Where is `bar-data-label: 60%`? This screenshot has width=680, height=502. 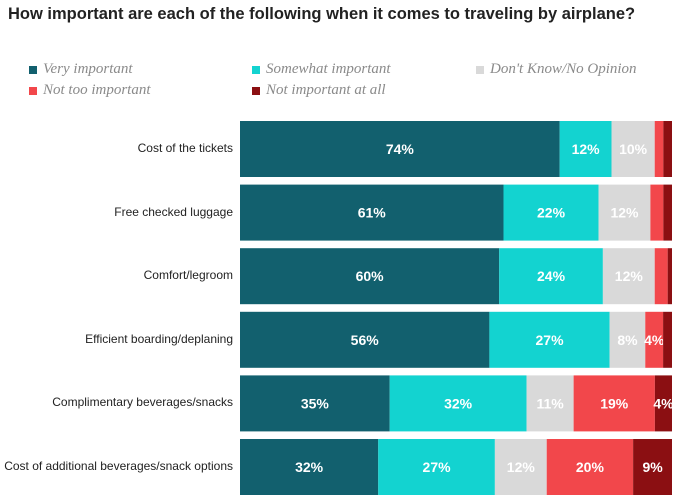 bar-data-label: 60% is located at coordinates (370, 276).